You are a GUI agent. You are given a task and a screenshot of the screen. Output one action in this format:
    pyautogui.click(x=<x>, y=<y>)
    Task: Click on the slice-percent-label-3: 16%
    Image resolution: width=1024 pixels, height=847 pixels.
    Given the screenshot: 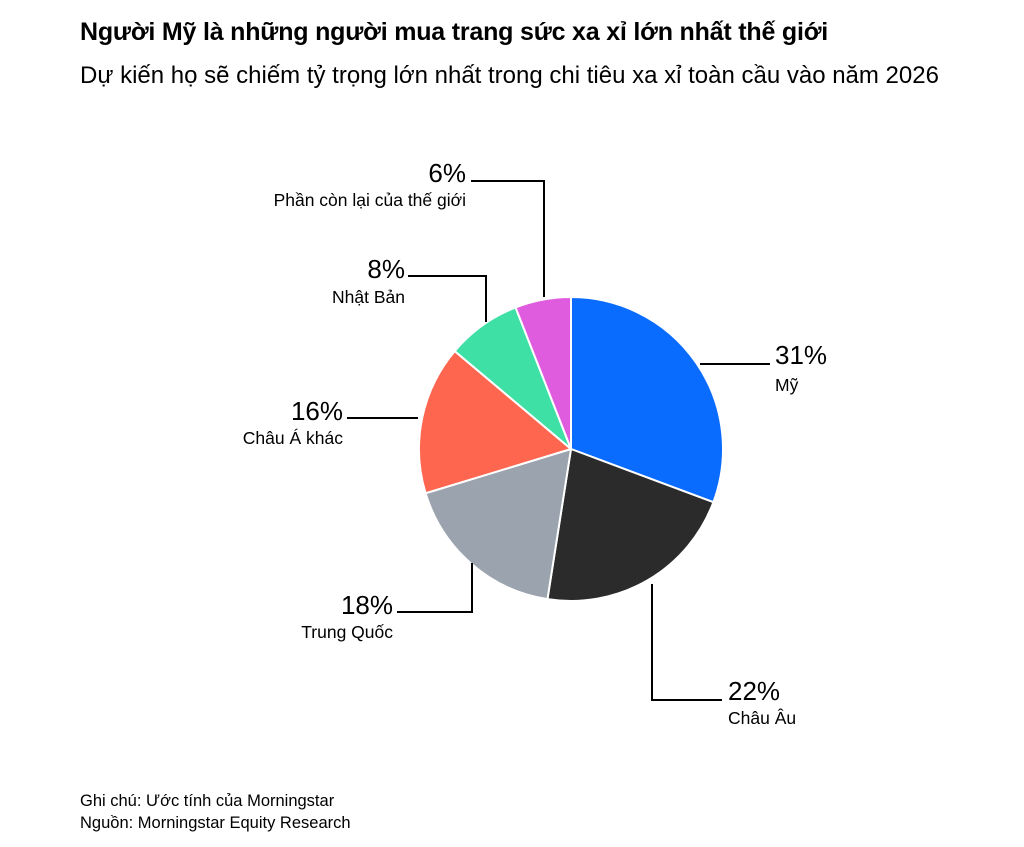 What is the action you would take?
    pyautogui.click(x=317, y=411)
    